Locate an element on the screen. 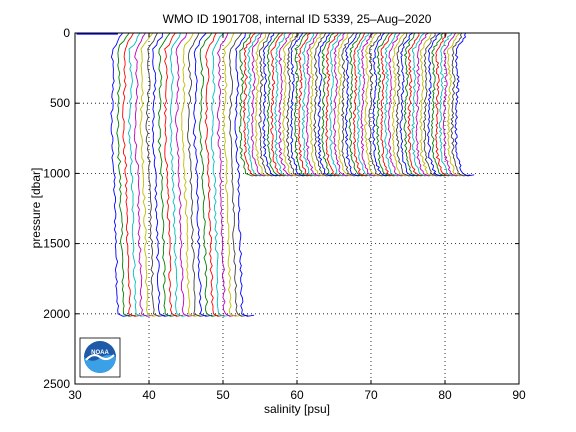 The width and height of the screenshot is (576, 432). x-tick-label: 30 is located at coordinates (75, 395).